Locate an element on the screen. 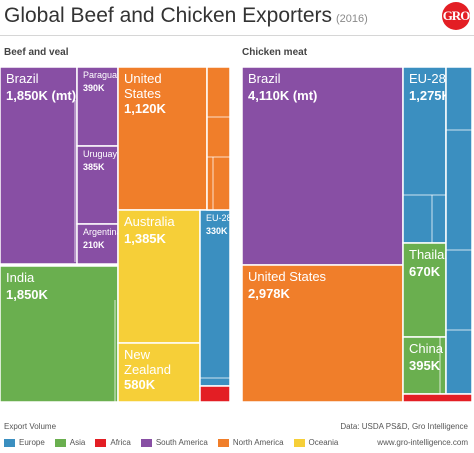 The image size is (474, 453). beef-eu-28-tile is located at coordinates (215, 298).